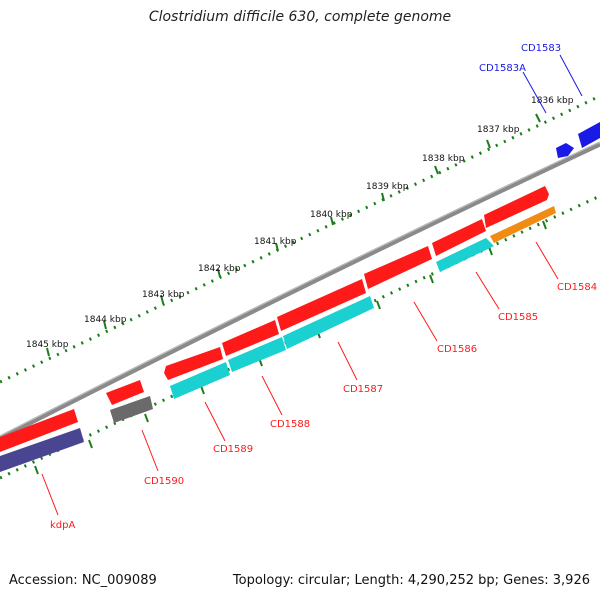  I want to click on cds-CD1585, so click(459, 237).